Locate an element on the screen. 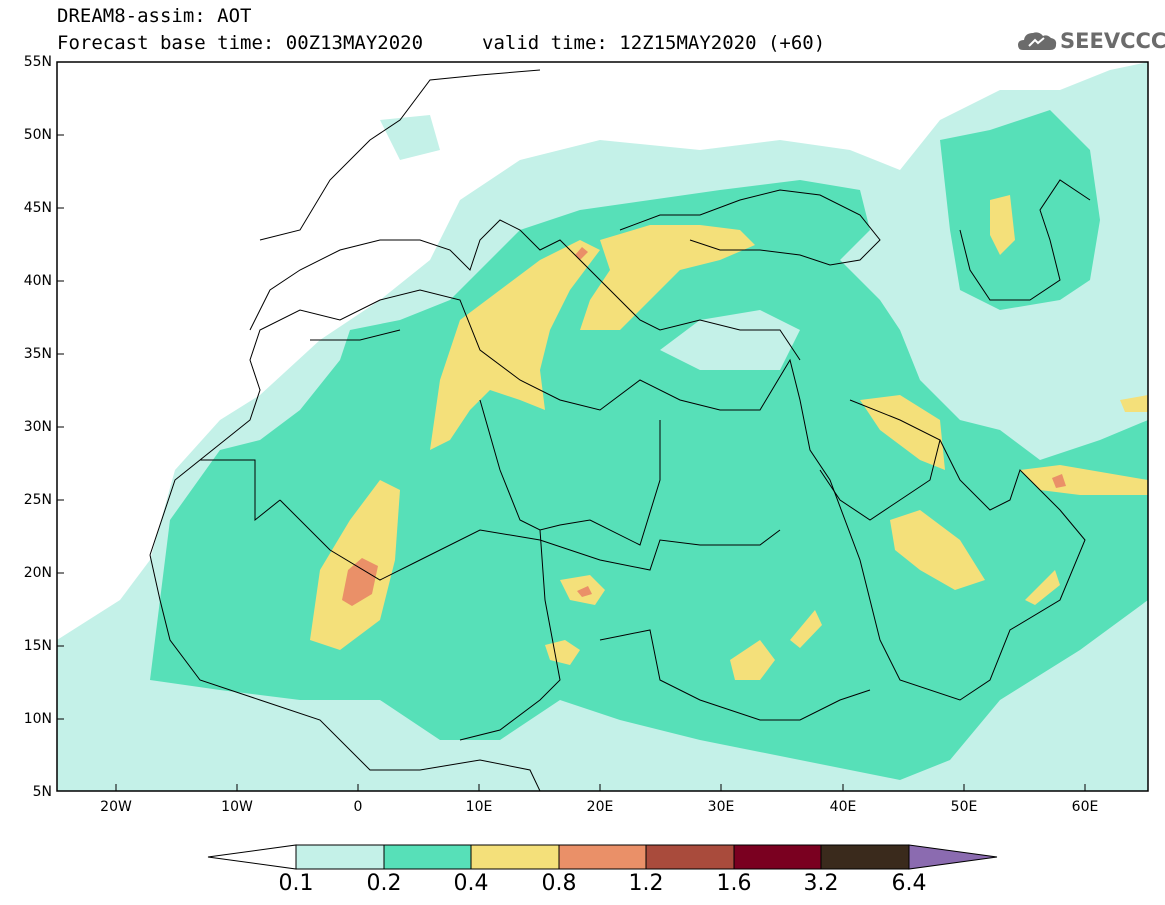  colorbar-swatch-below is located at coordinates (252, 857).